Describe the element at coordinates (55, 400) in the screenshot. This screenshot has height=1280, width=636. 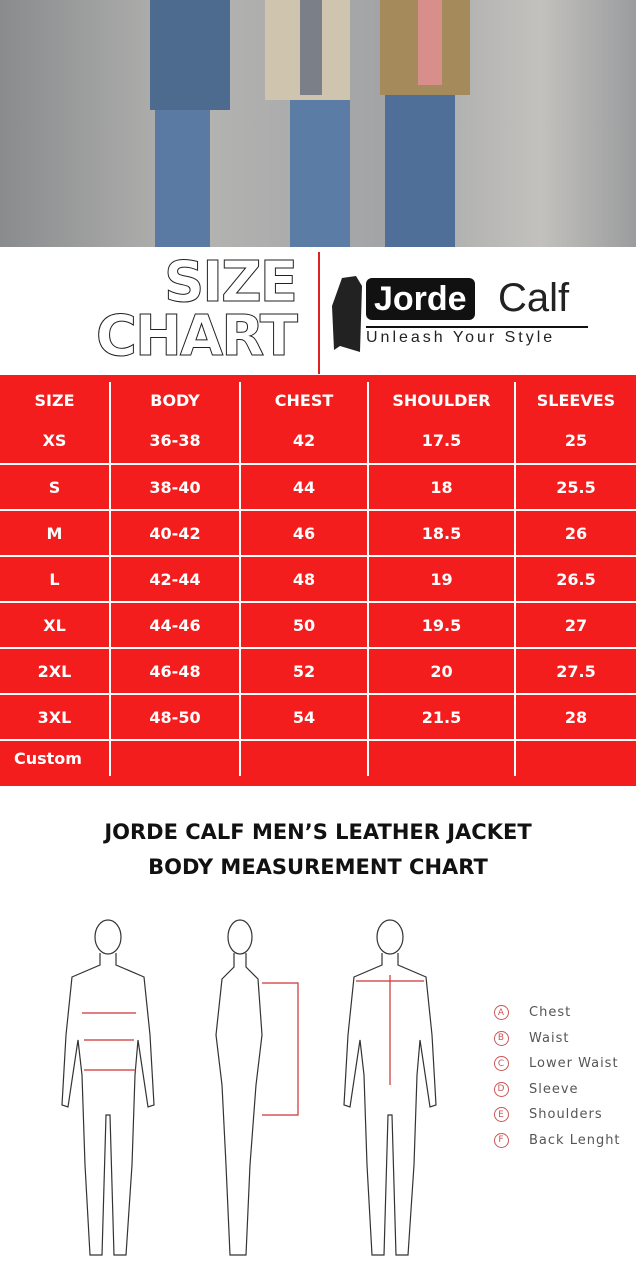
I see `header-size: SIZE` at that location.